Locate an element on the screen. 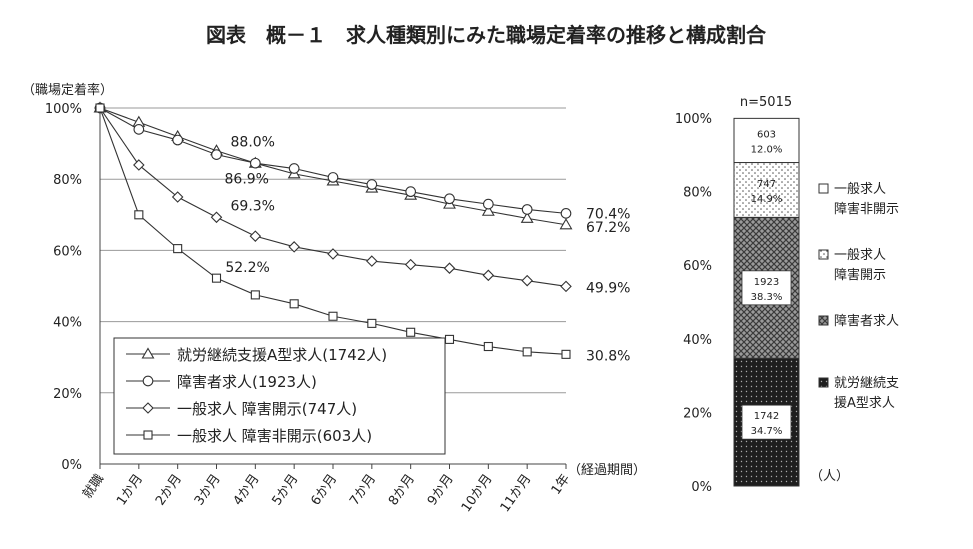 The width and height of the screenshot is (973, 549). y-tick-label: 60% is located at coordinates (67, 251).